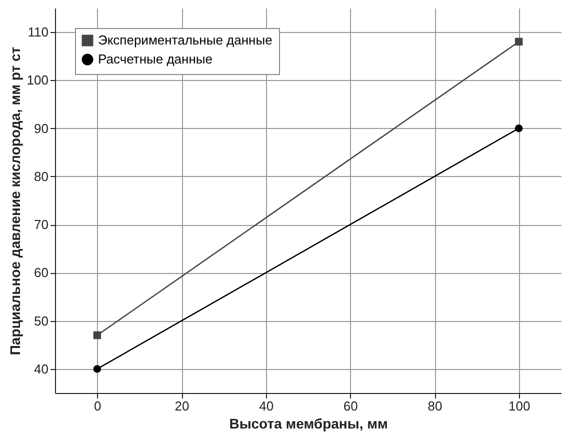 The height and width of the screenshot is (439, 569). I want to click on y-tick-label: 80, so click(41, 176).